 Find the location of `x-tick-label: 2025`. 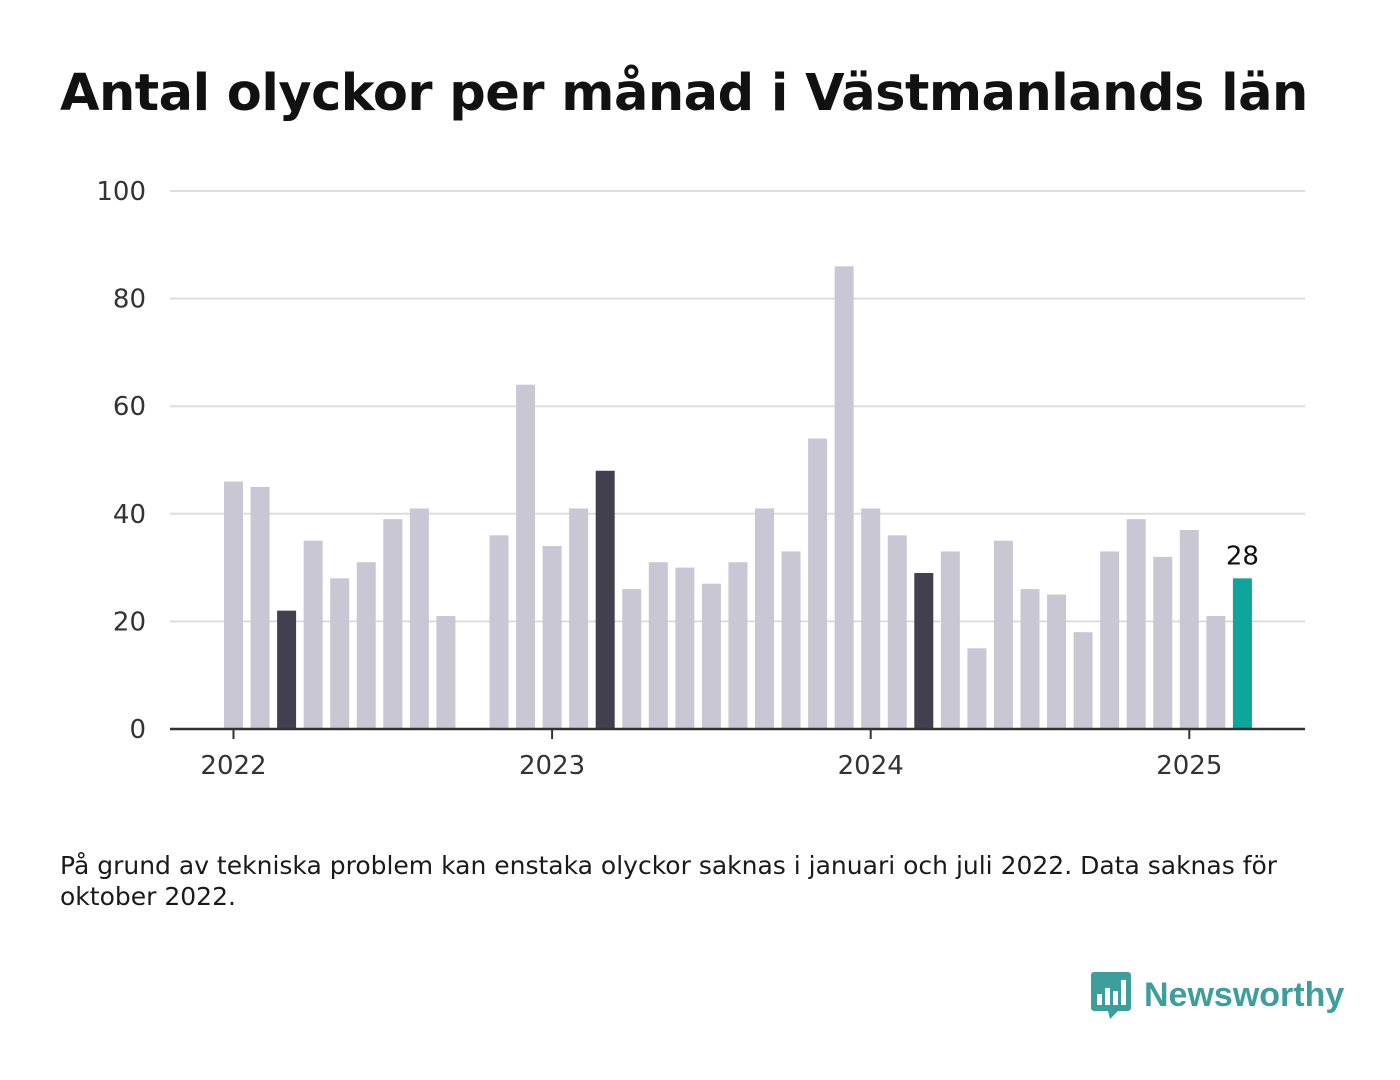

x-tick-label: 2025 is located at coordinates (1189, 766).